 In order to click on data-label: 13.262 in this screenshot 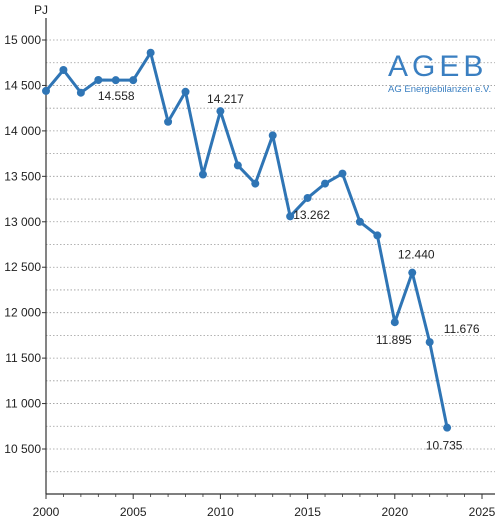, I will do `click(311, 215)`.